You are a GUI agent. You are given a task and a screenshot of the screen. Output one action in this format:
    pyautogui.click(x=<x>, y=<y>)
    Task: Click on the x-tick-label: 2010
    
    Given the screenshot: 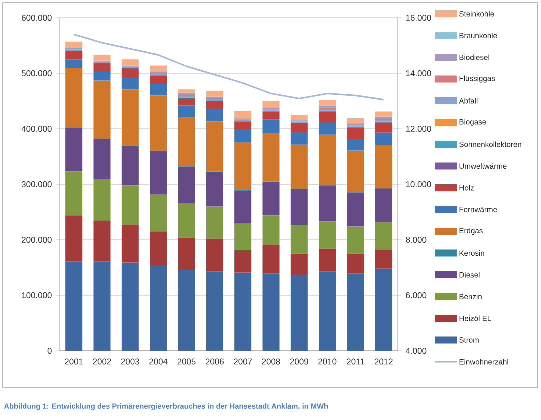 What is the action you would take?
    pyautogui.click(x=327, y=361)
    